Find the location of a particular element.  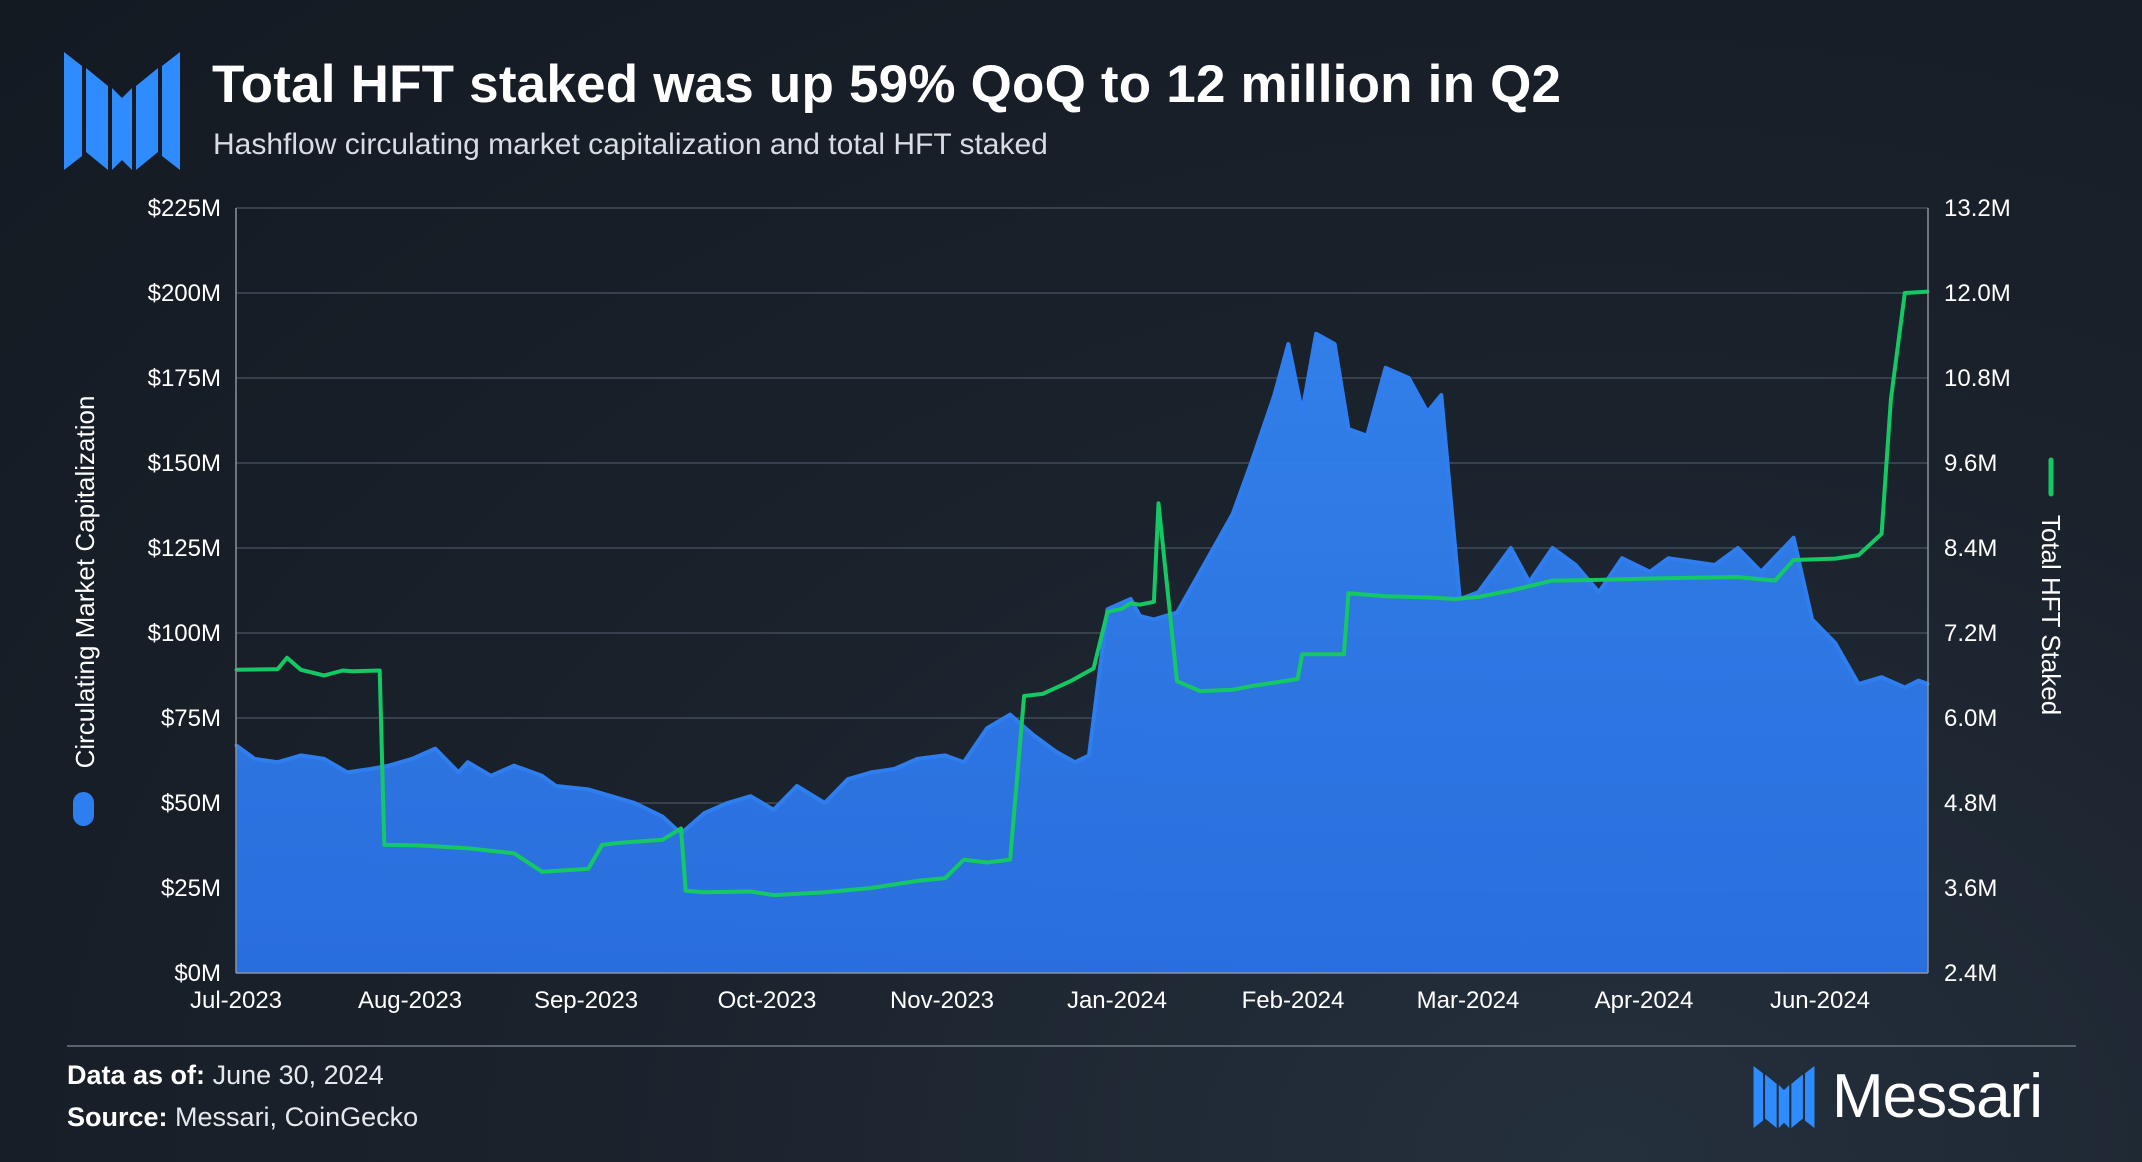

left-y-tick-label: $50M is located at coordinates (191, 803).